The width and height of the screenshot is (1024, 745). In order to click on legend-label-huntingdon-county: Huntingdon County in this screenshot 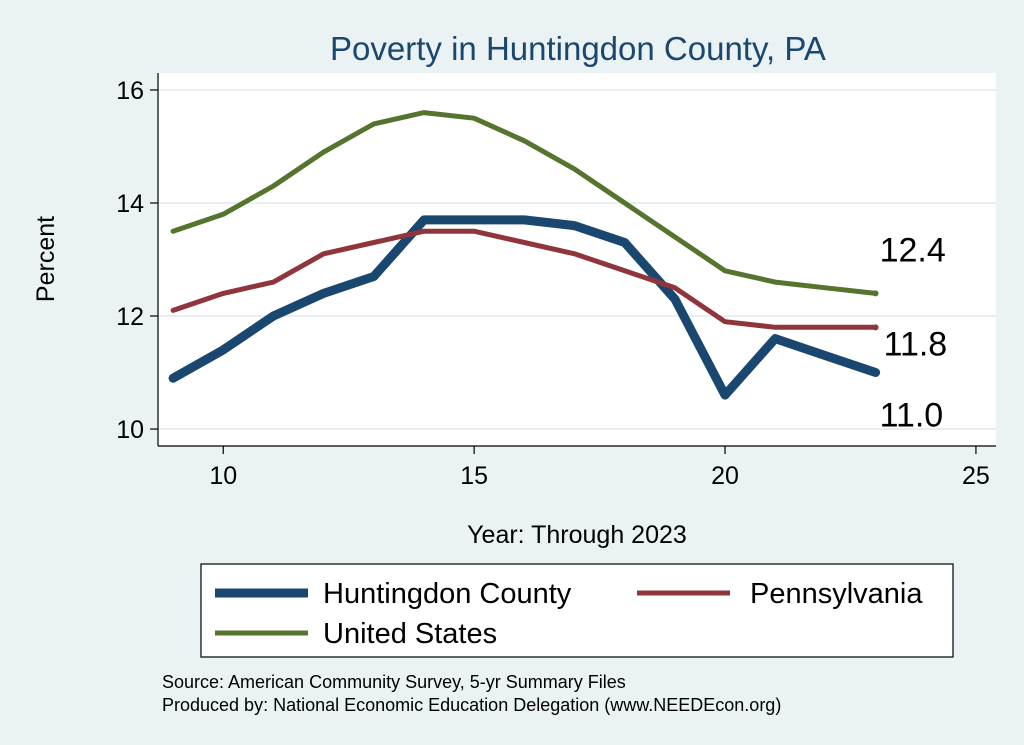, I will do `click(447, 594)`.